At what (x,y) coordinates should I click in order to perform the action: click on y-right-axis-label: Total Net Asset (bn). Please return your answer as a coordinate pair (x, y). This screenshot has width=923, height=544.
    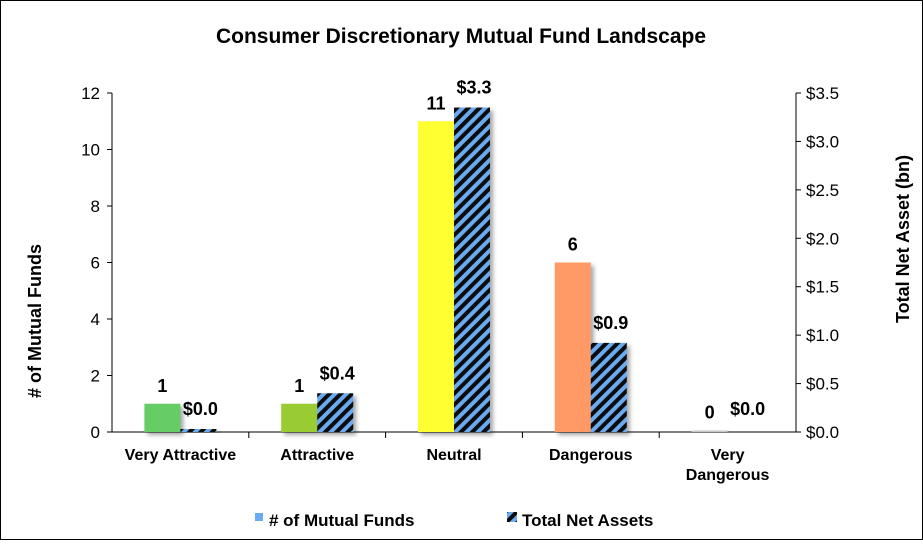
    Looking at the image, I should click on (903, 239).